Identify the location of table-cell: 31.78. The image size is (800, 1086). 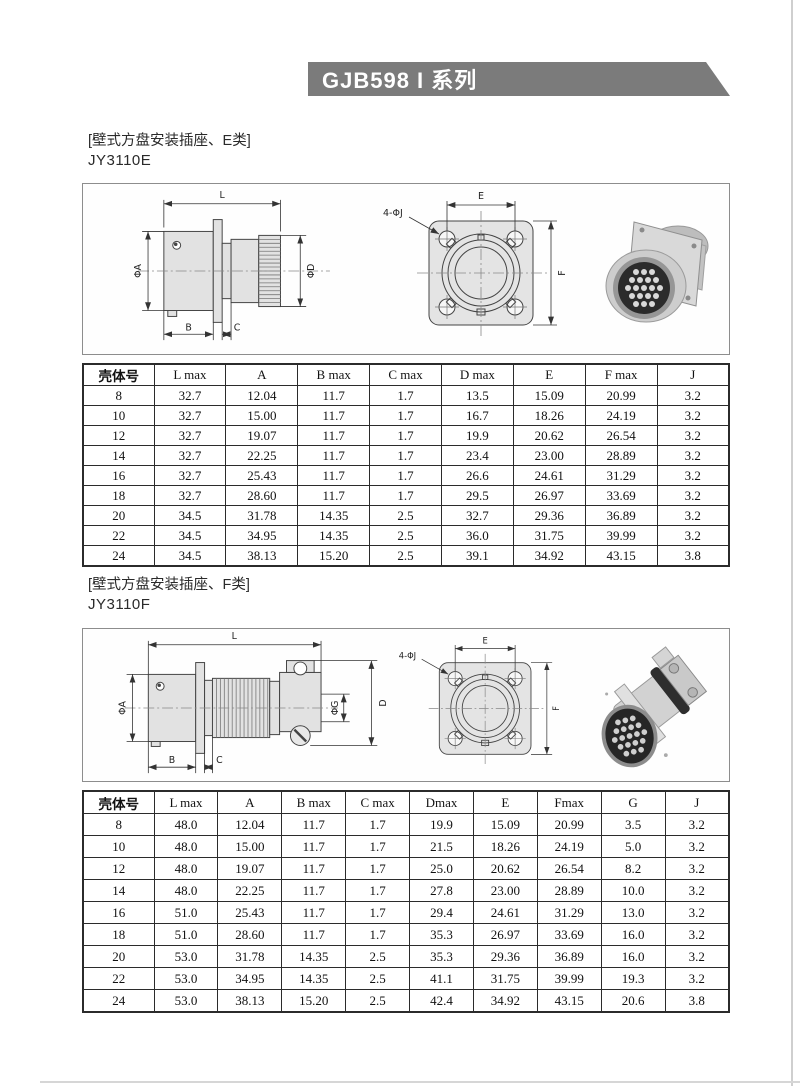
(262, 515).